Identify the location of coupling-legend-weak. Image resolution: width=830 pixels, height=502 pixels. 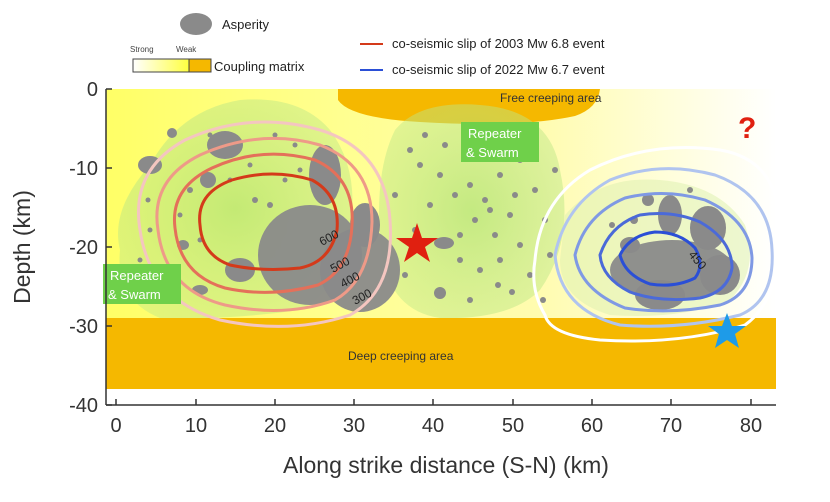
(200, 65).